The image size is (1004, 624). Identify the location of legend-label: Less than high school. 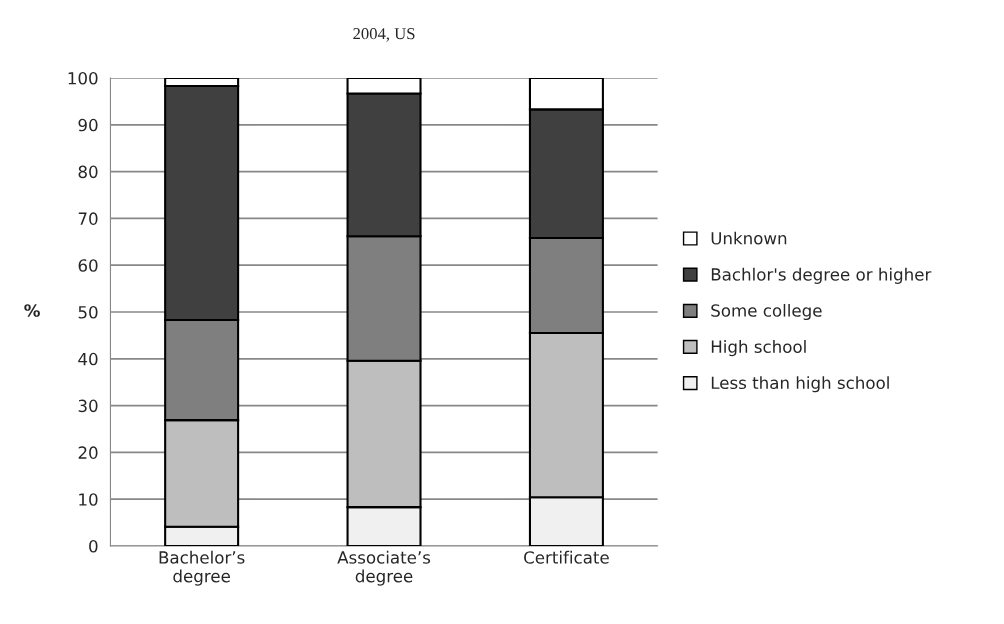
(800, 384).